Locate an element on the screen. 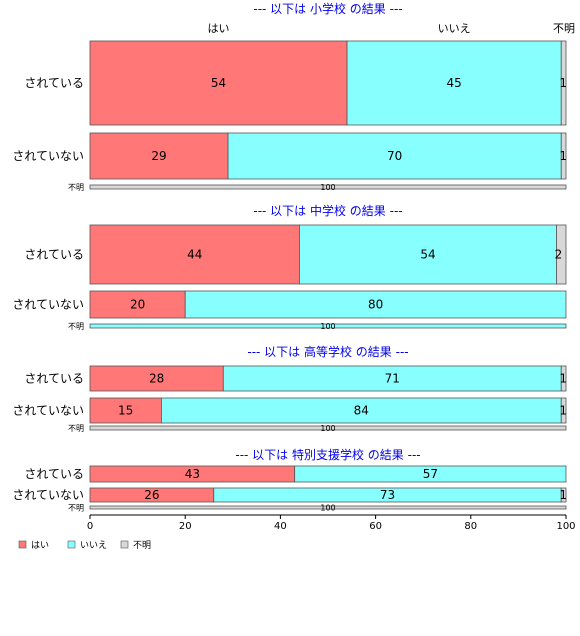  legend-label: はい is located at coordinates (40, 545).